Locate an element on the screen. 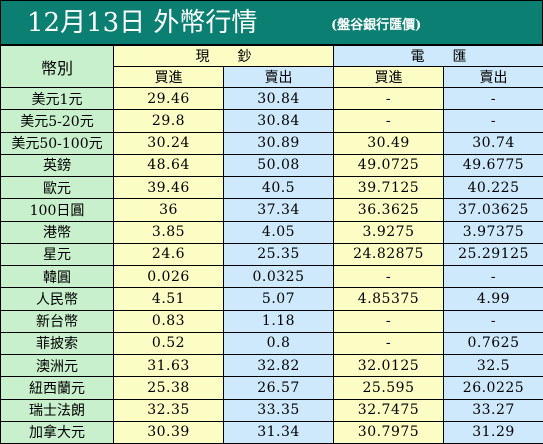  cash-buy-header: 買進 is located at coordinates (168, 77).